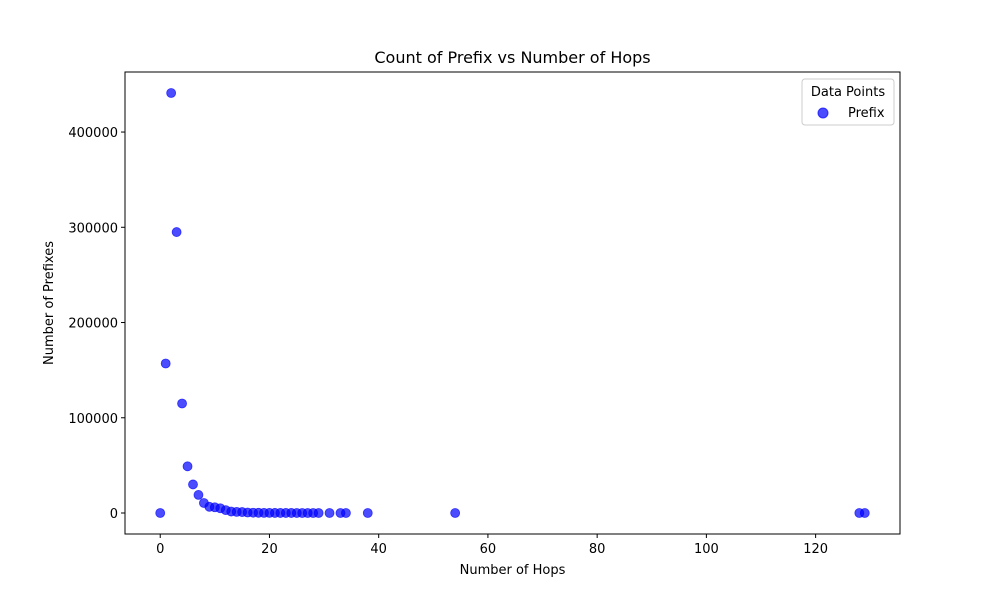  I want to click on y-axis-ticks: 0 100000 200000 300000 400000, so click(96, 324).